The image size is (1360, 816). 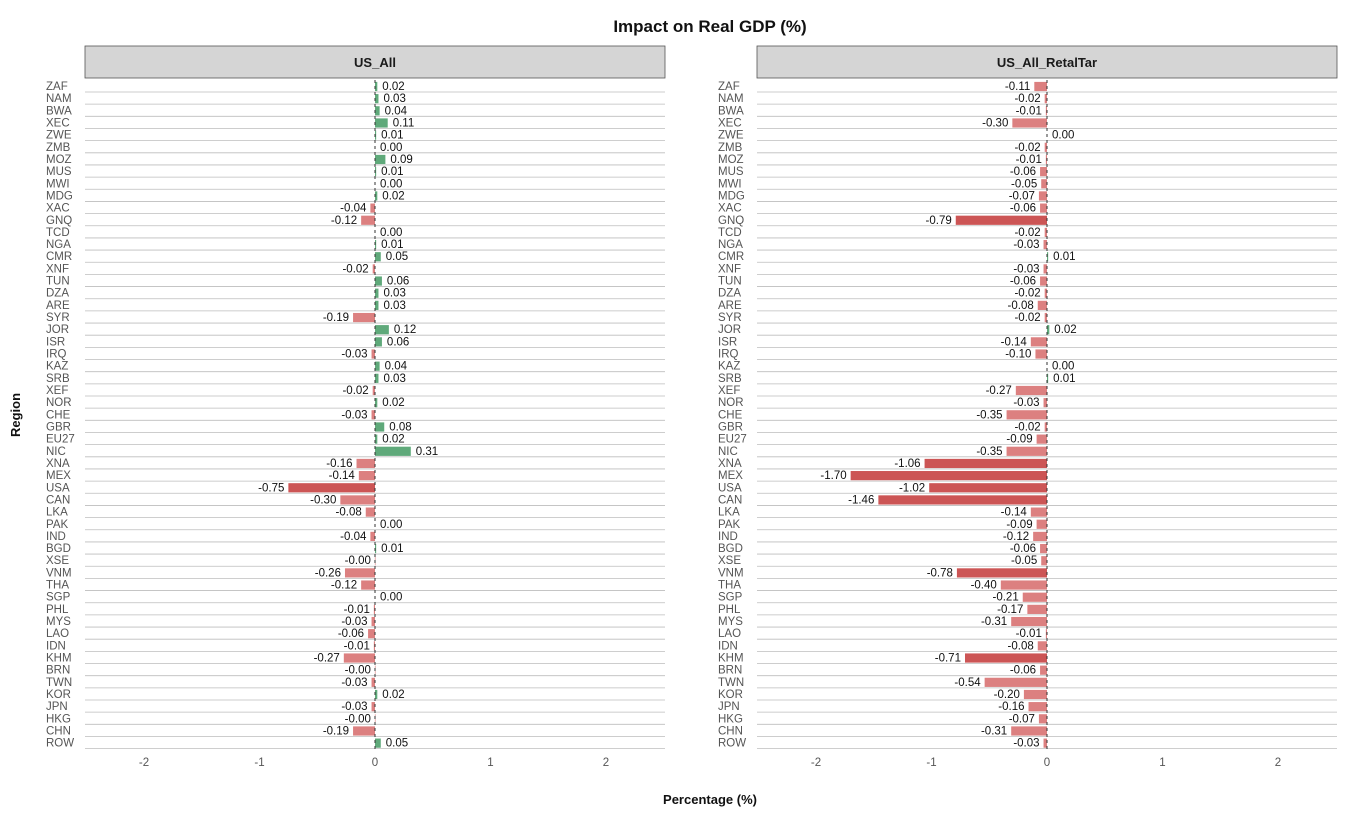 What do you see at coordinates (1019, 525) in the screenshot?
I see `data-label: -0.09` at bounding box center [1019, 525].